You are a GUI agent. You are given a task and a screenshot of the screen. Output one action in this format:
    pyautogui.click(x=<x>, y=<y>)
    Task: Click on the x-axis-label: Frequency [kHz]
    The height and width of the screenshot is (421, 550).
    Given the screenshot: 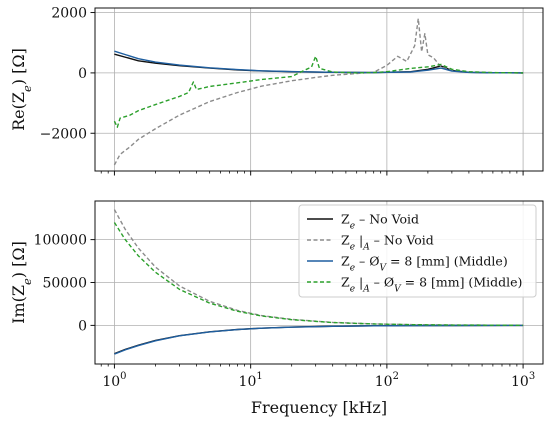 What is the action you would take?
    pyautogui.click(x=319, y=407)
    